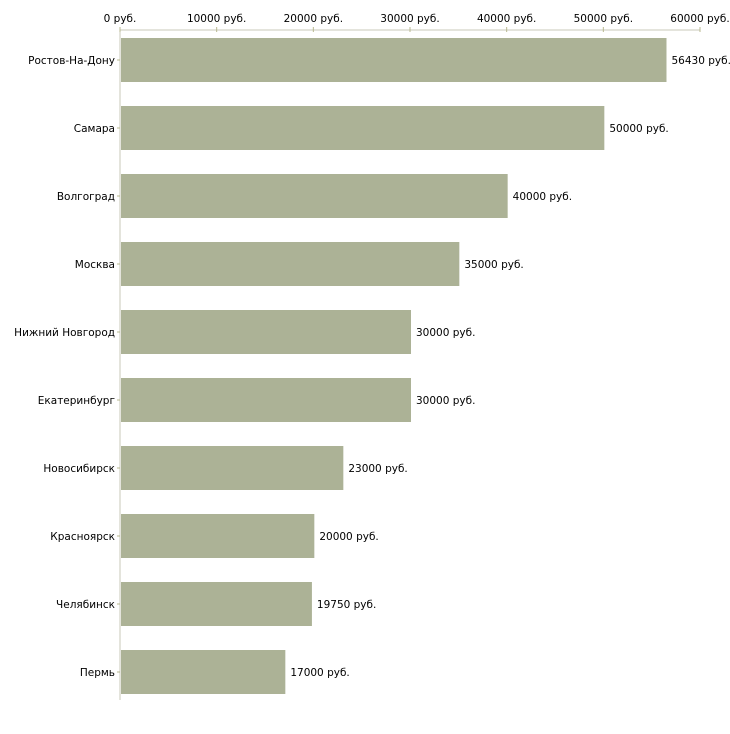 This screenshot has width=730, height=734. Describe the element at coordinates (64, 333) in the screenshot. I see `category-label: Нижний Новгород` at that location.